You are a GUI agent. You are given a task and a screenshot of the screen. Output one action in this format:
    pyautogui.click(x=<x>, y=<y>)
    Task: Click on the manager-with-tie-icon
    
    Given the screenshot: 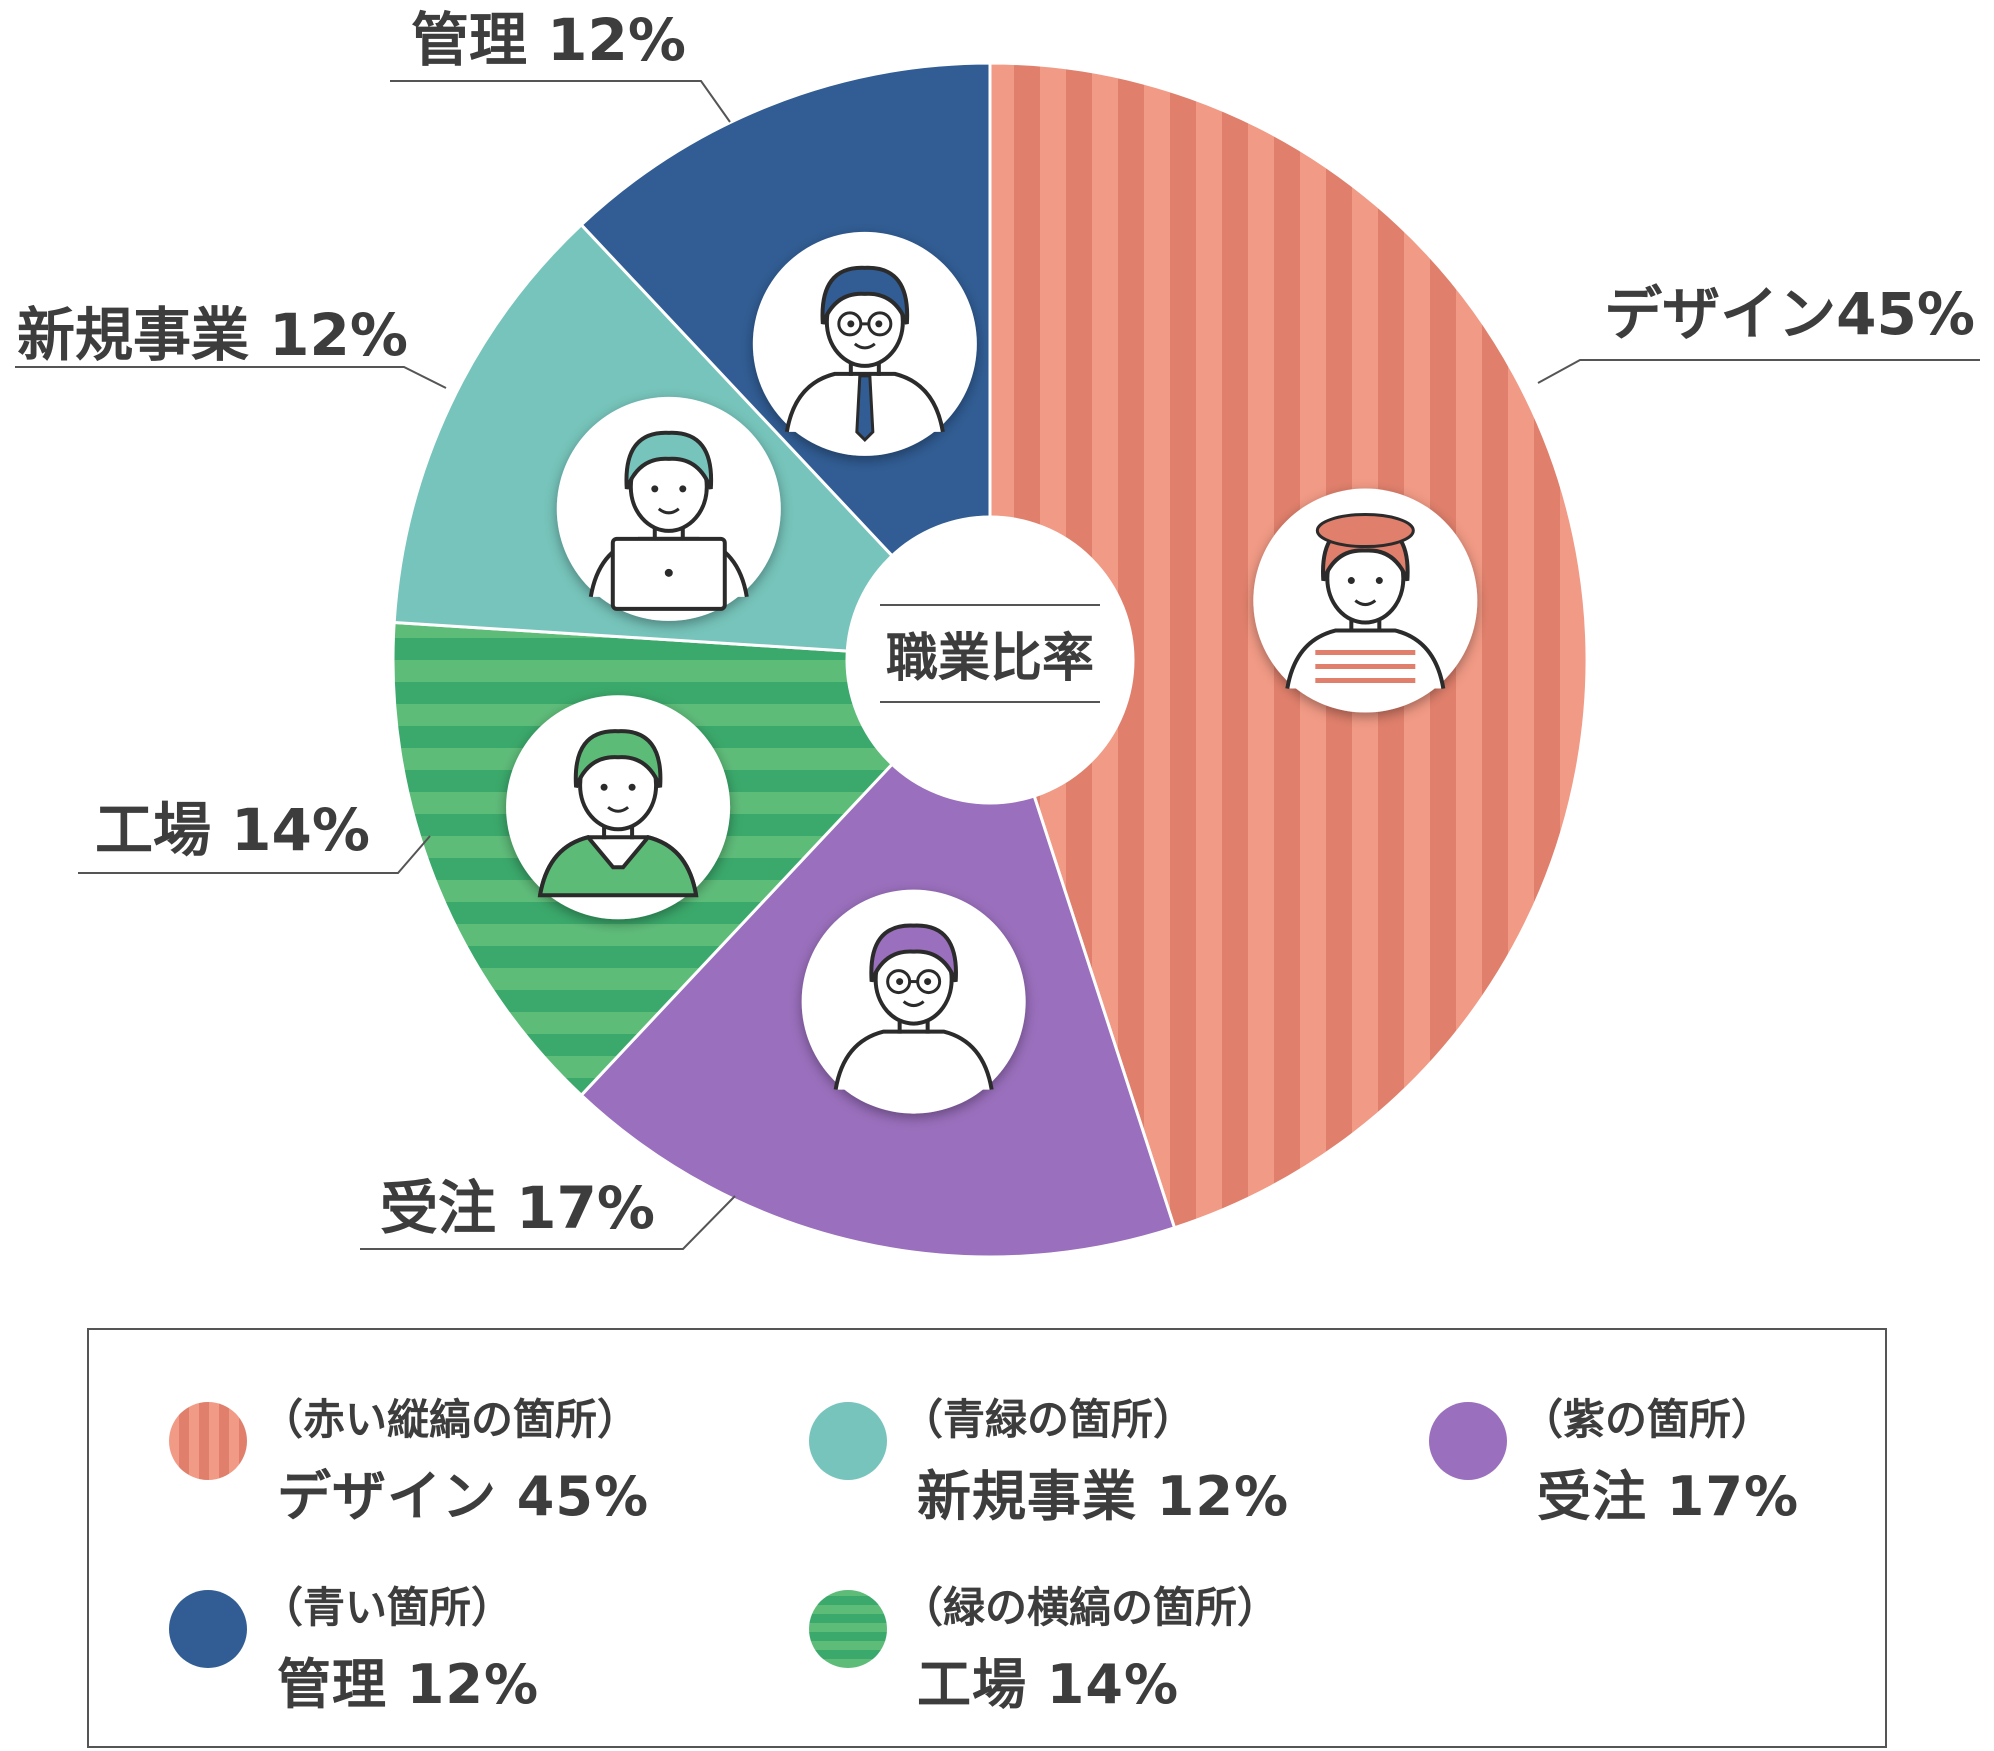 What is the action you would take?
    pyautogui.click(x=864, y=343)
    